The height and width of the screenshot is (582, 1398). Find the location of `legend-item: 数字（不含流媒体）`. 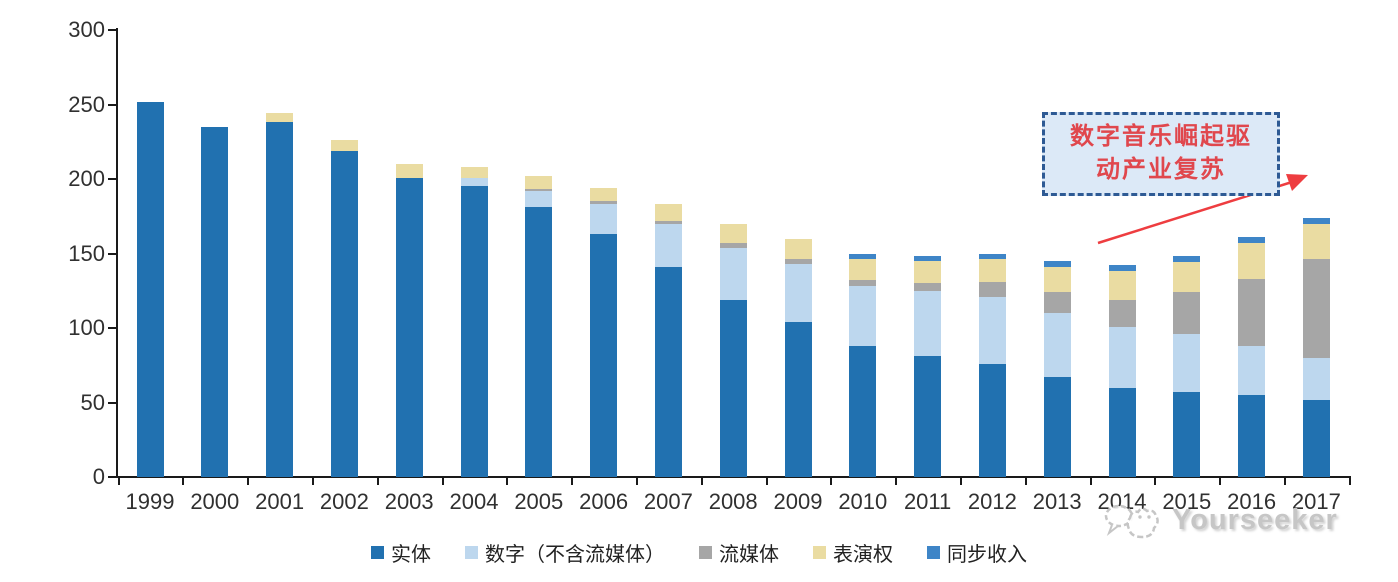

legend-item: 数字（不含流媒体） is located at coordinates (565, 552).